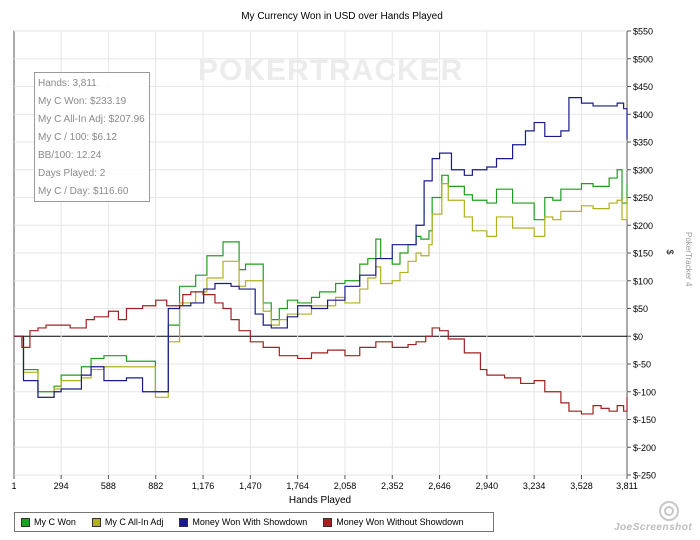 The image size is (700, 540). I want to click on y-tick-label: $400, so click(643, 115).